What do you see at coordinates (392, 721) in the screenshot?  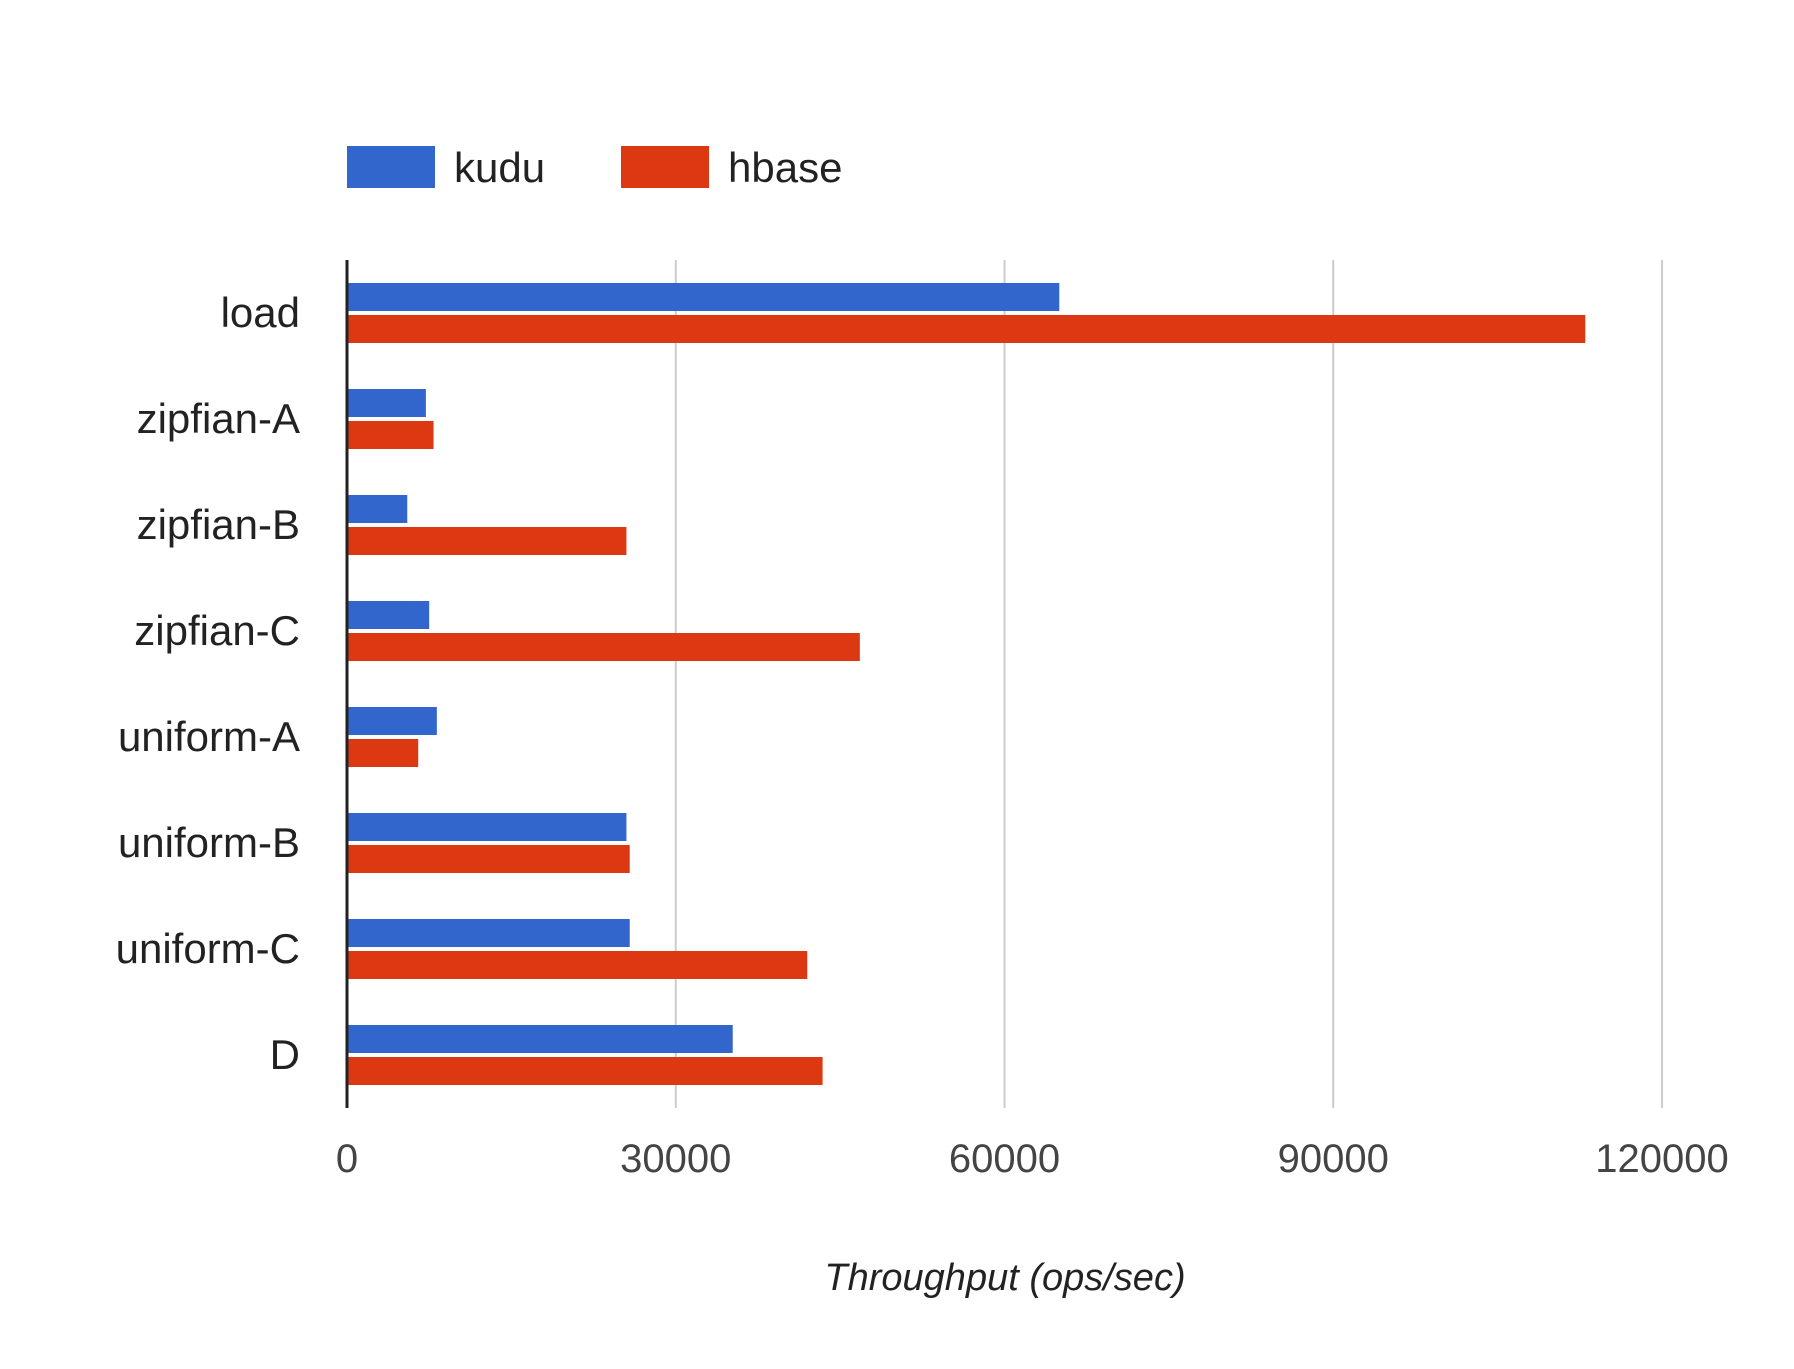 I see `bar-kudu-uniform-A` at bounding box center [392, 721].